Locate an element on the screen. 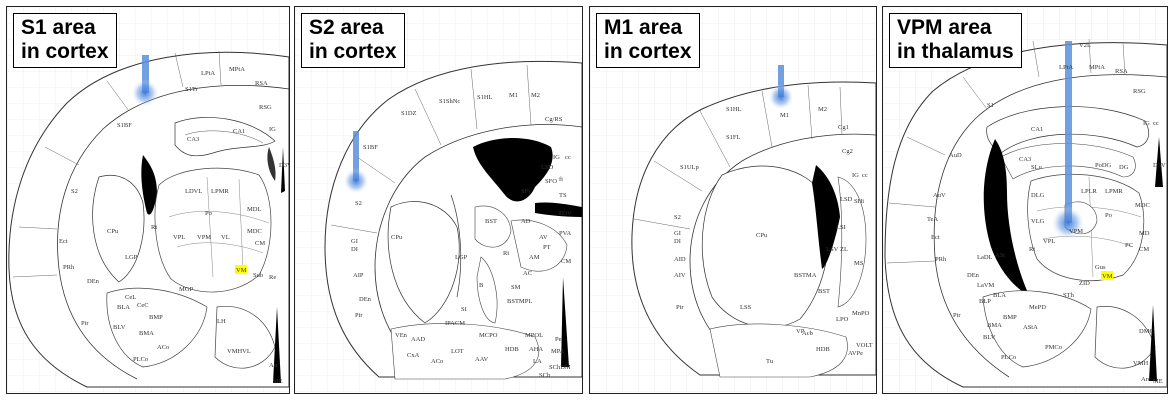 The width and height of the screenshot is (1174, 403). svg-text: V2L is located at coordinates (1085, 45).